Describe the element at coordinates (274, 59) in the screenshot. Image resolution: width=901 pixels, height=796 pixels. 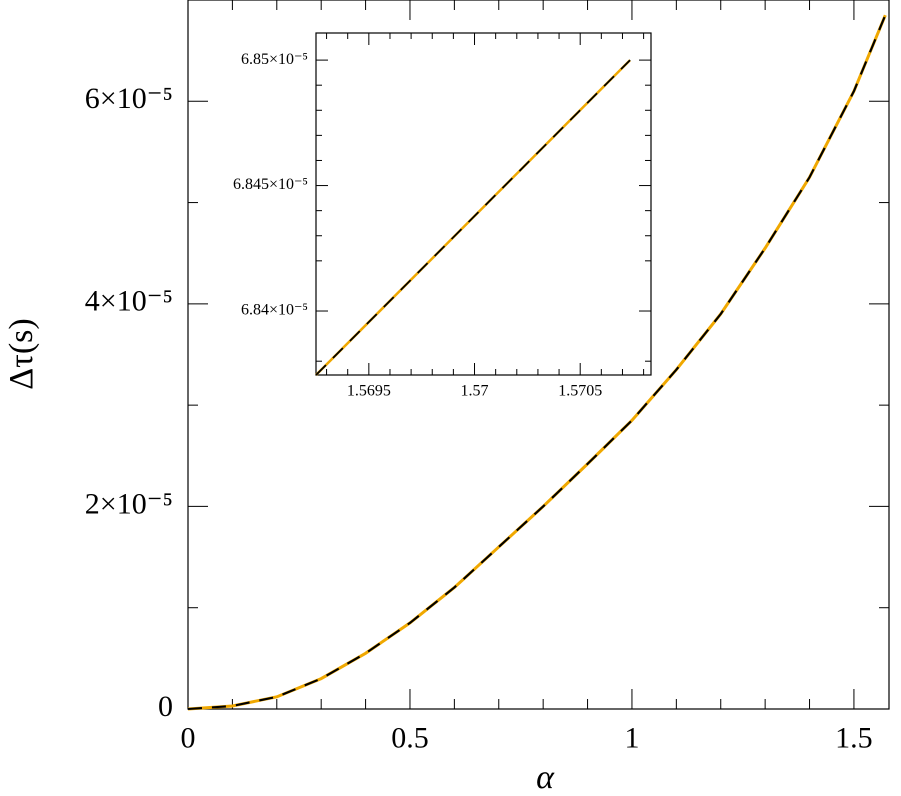
I see `y-tick-label: 6.85×10⁻⁵` at that location.